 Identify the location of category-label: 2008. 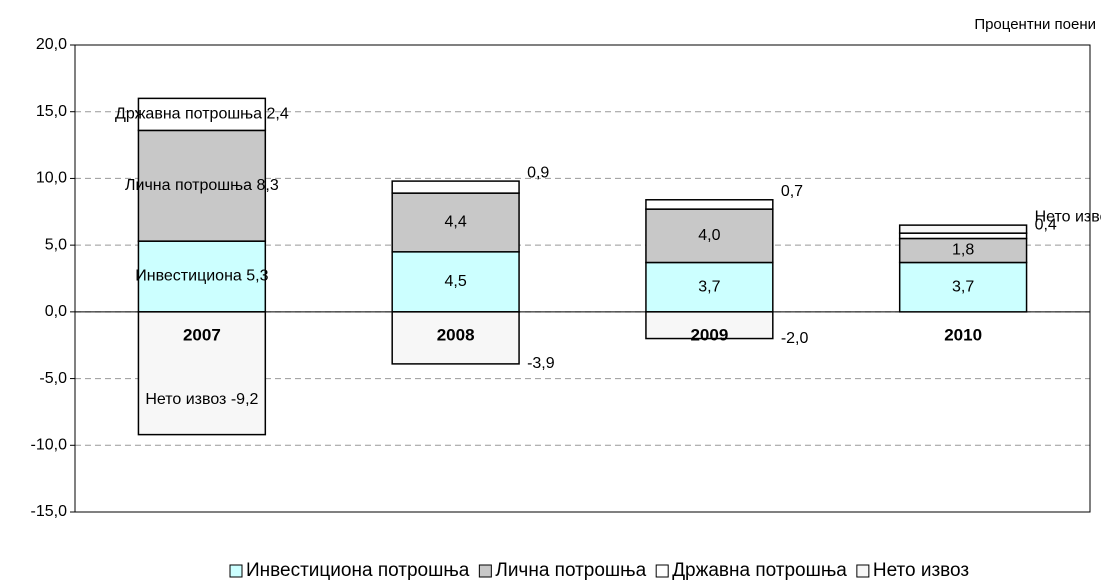
(456, 334).